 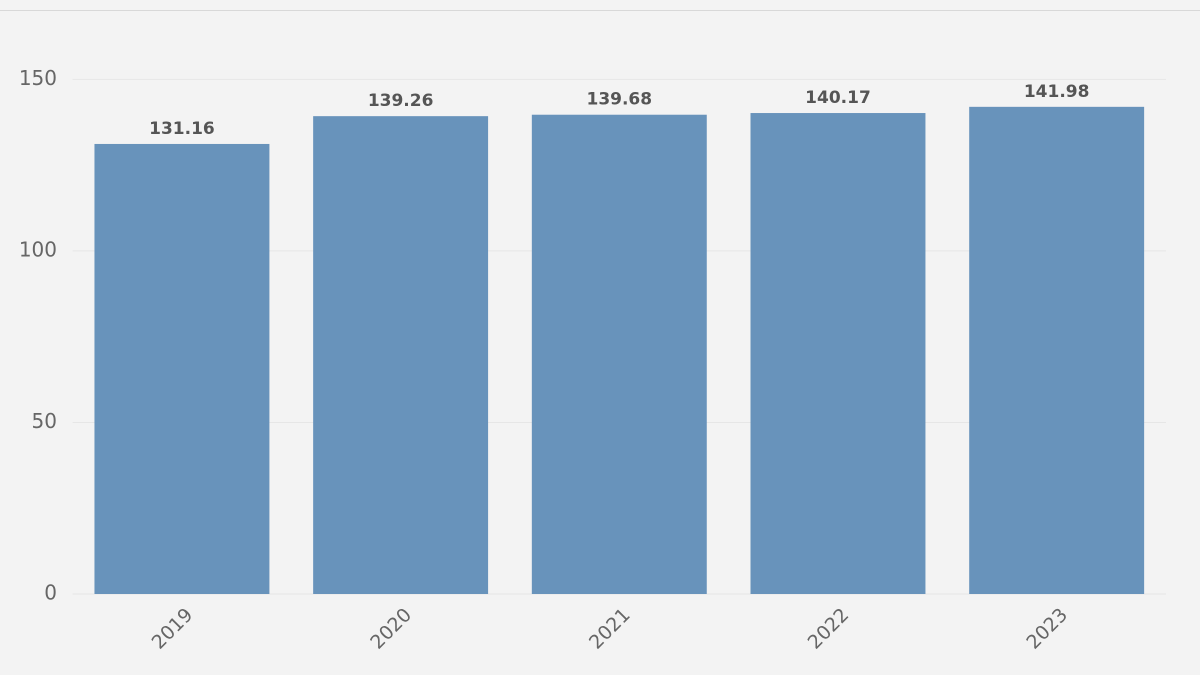 What do you see at coordinates (401, 101) in the screenshot?
I see `value-label: 139.26` at bounding box center [401, 101].